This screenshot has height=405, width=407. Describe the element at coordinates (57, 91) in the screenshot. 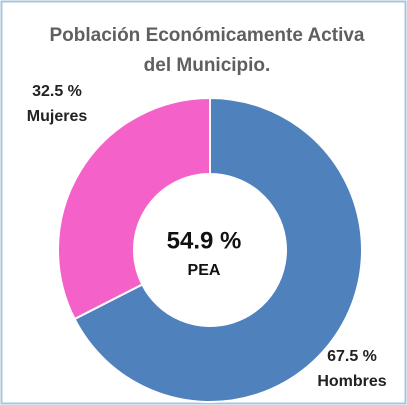

I see `value-label: 32.5 %` at that location.